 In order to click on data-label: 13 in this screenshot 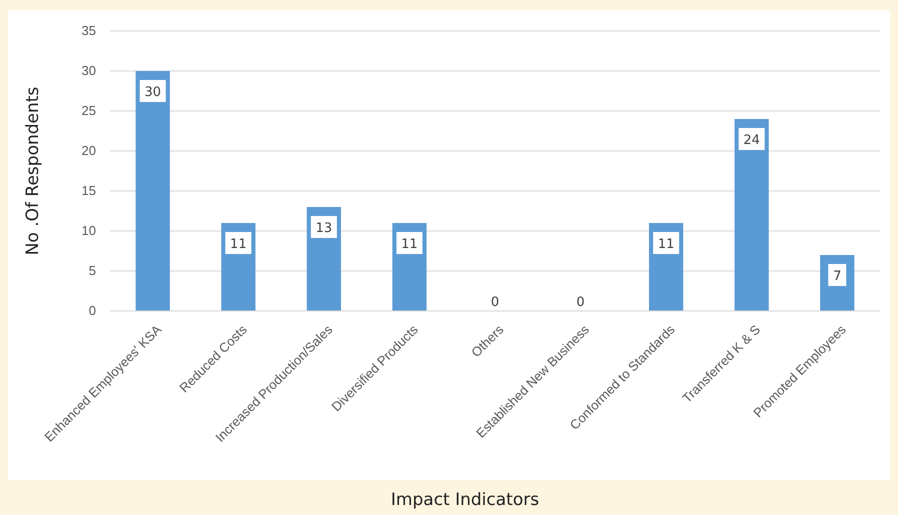, I will do `click(324, 228)`.